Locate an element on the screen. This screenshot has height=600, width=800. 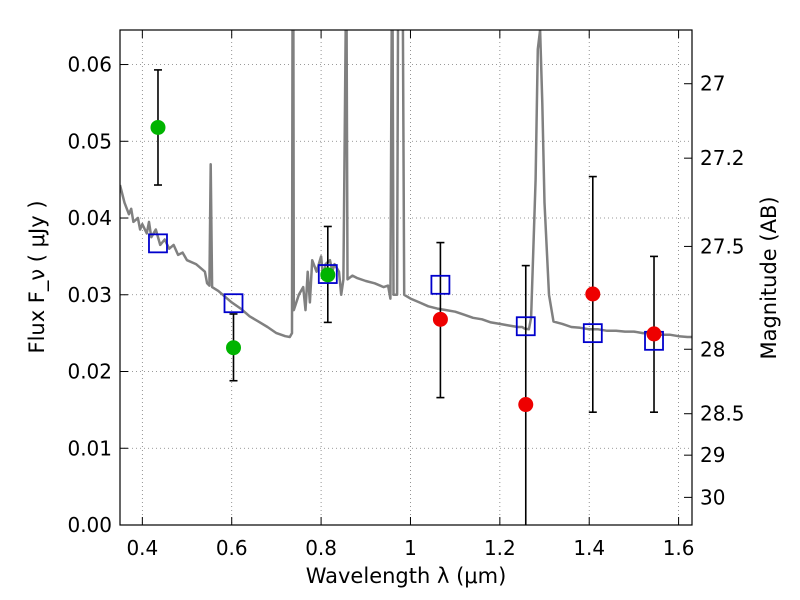
y2-tick-label: 30 is located at coordinates (712, 497).